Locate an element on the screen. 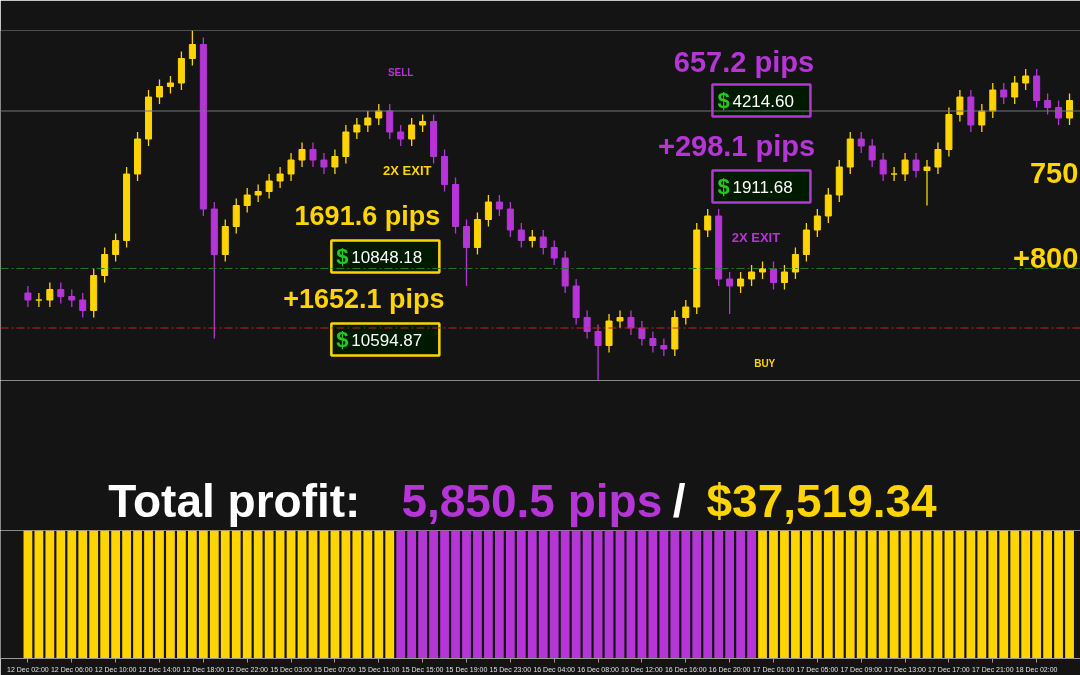 This screenshot has height=675, width=1080. annotation: SELL is located at coordinates (400, 72).